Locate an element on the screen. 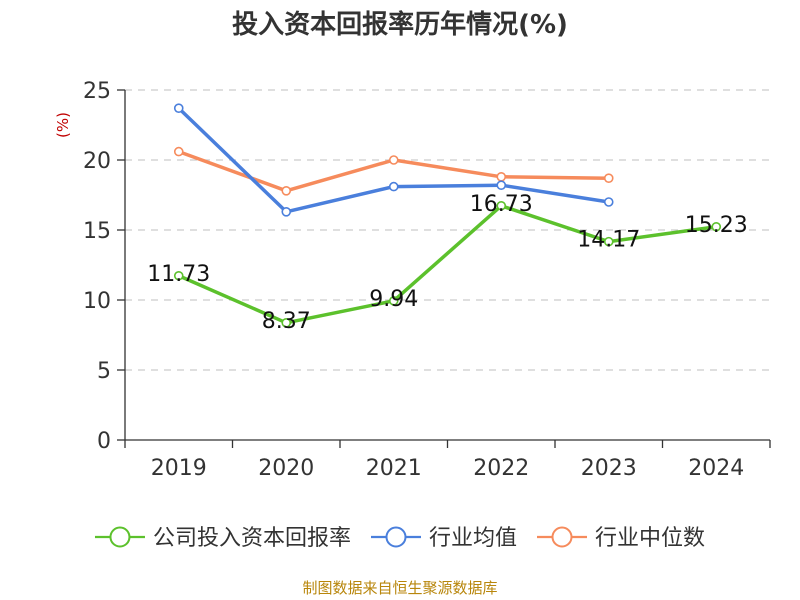  x-tick-label: 2019 is located at coordinates (179, 468).